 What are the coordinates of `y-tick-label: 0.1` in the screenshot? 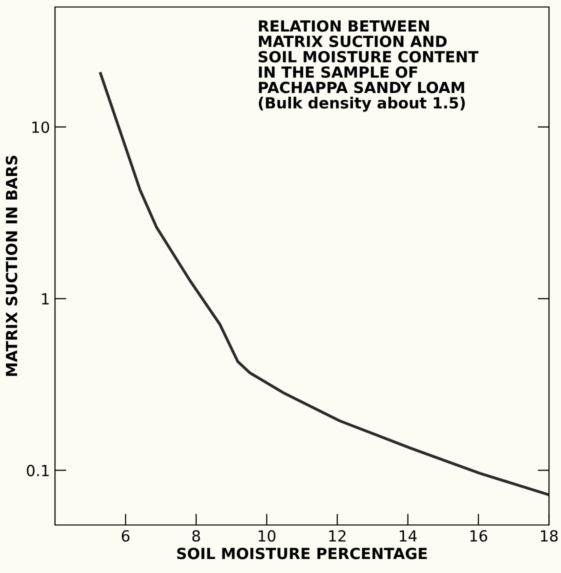 It's located at (37, 470).